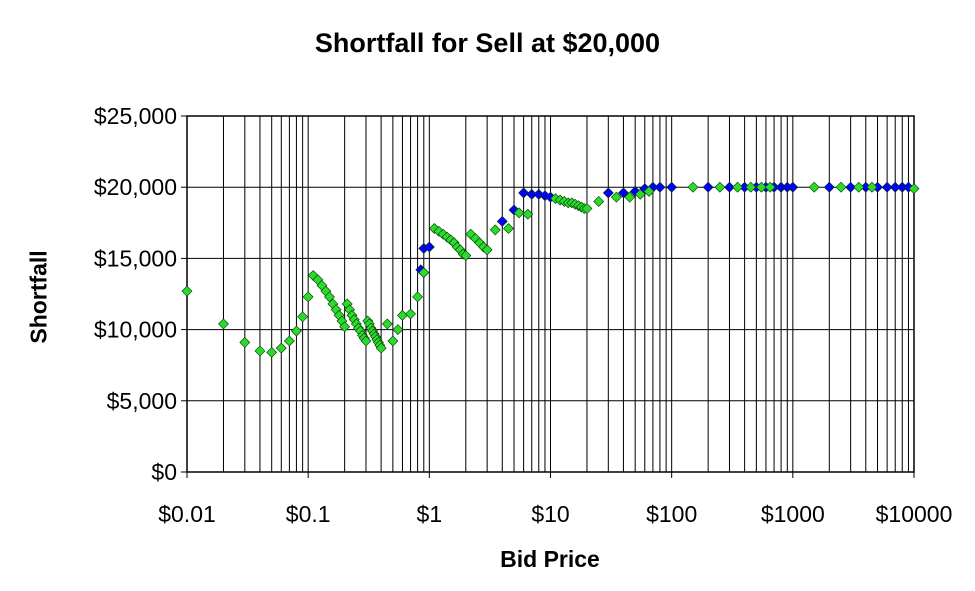 The width and height of the screenshot is (975, 591). What do you see at coordinates (555, 499) in the screenshot?
I see `x-axis-tick-labels: $0.01 $0.1 $1 $10 $100 $1000 $10000` at bounding box center [555, 499].